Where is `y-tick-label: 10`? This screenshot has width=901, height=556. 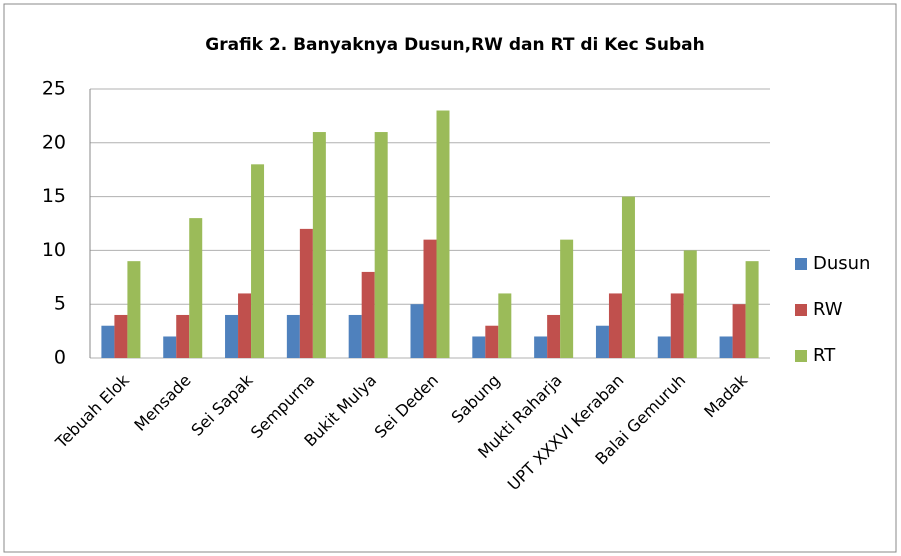 y-tick-label: 10 is located at coordinates (54, 250).